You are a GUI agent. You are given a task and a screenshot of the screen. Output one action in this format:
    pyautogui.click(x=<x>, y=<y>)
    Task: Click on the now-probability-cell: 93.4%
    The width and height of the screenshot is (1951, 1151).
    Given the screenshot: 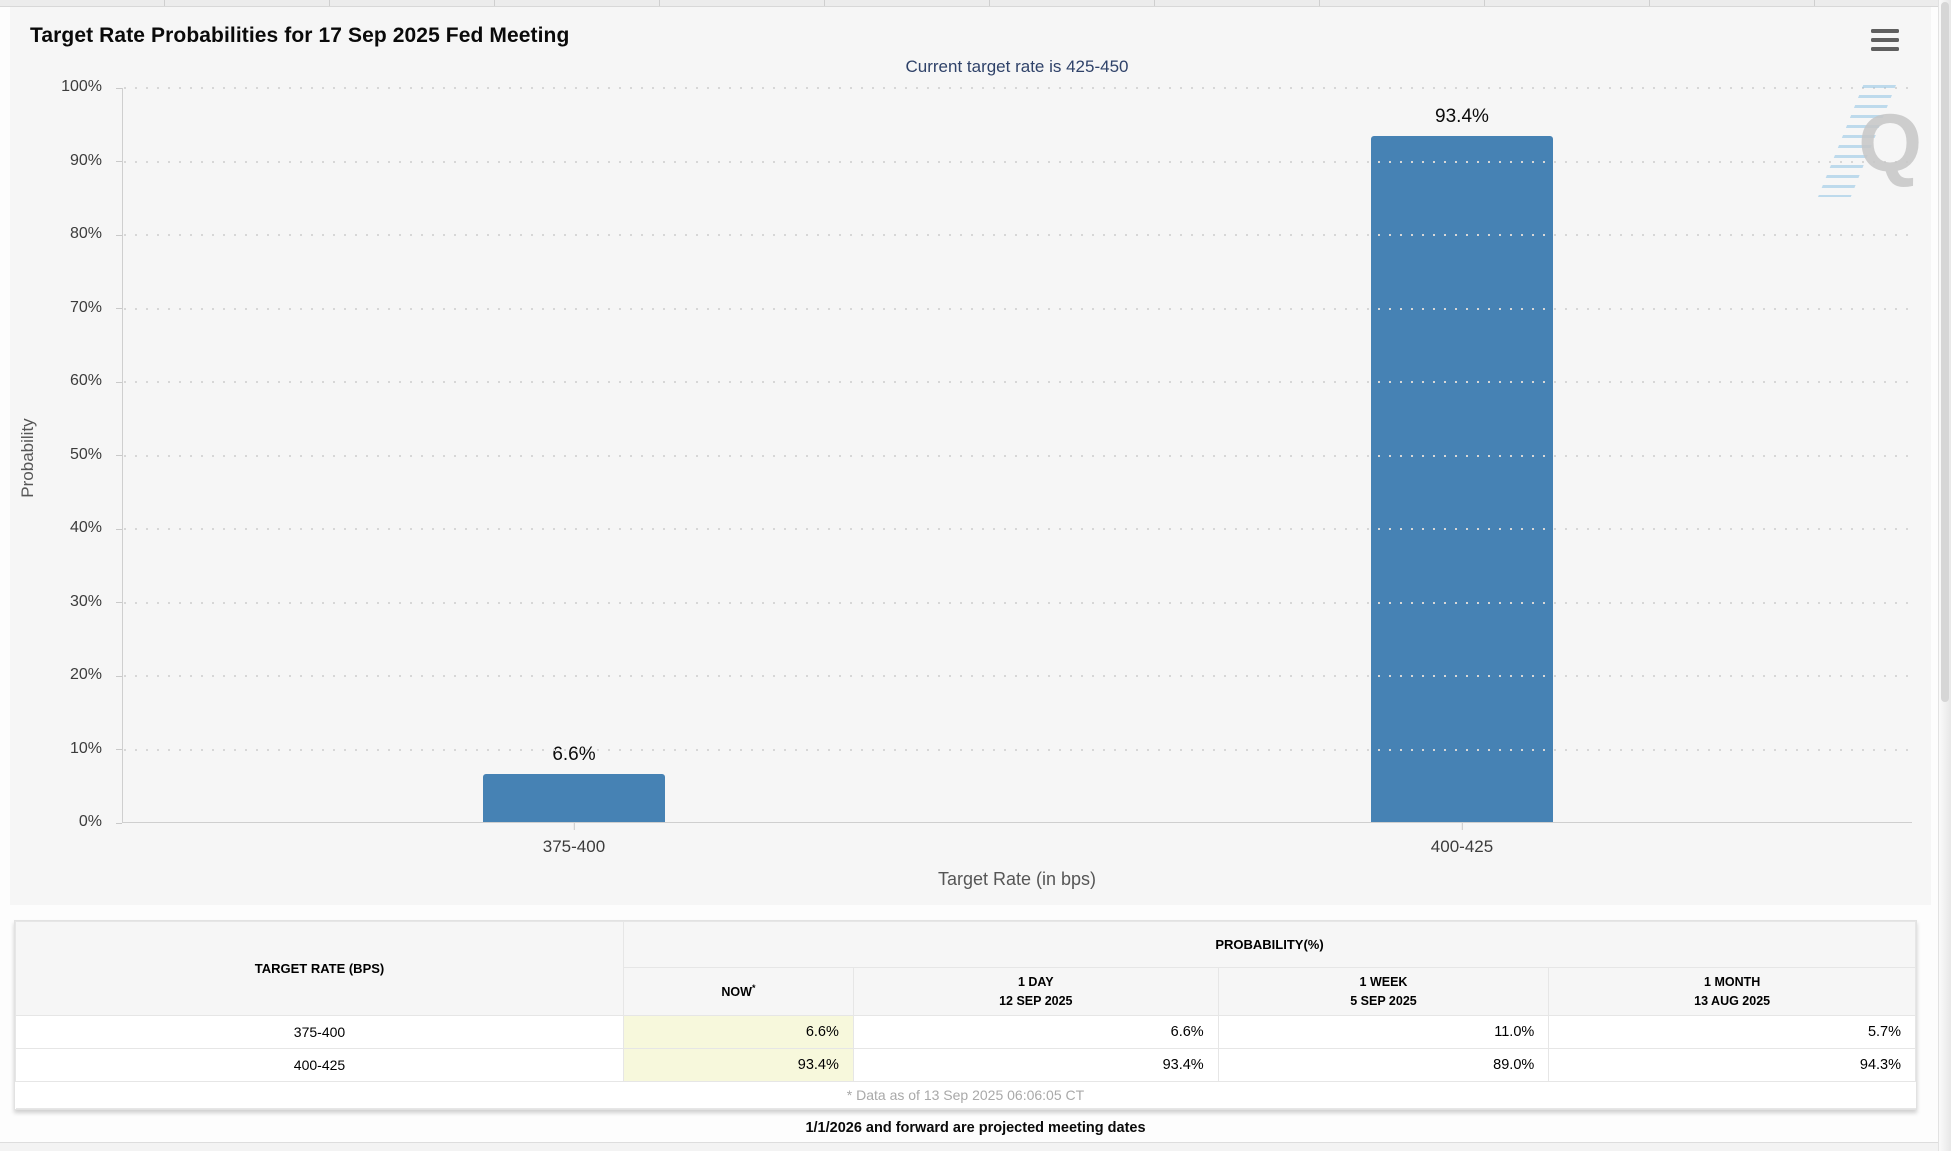 What is the action you would take?
    pyautogui.click(x=738, y=1065)
    